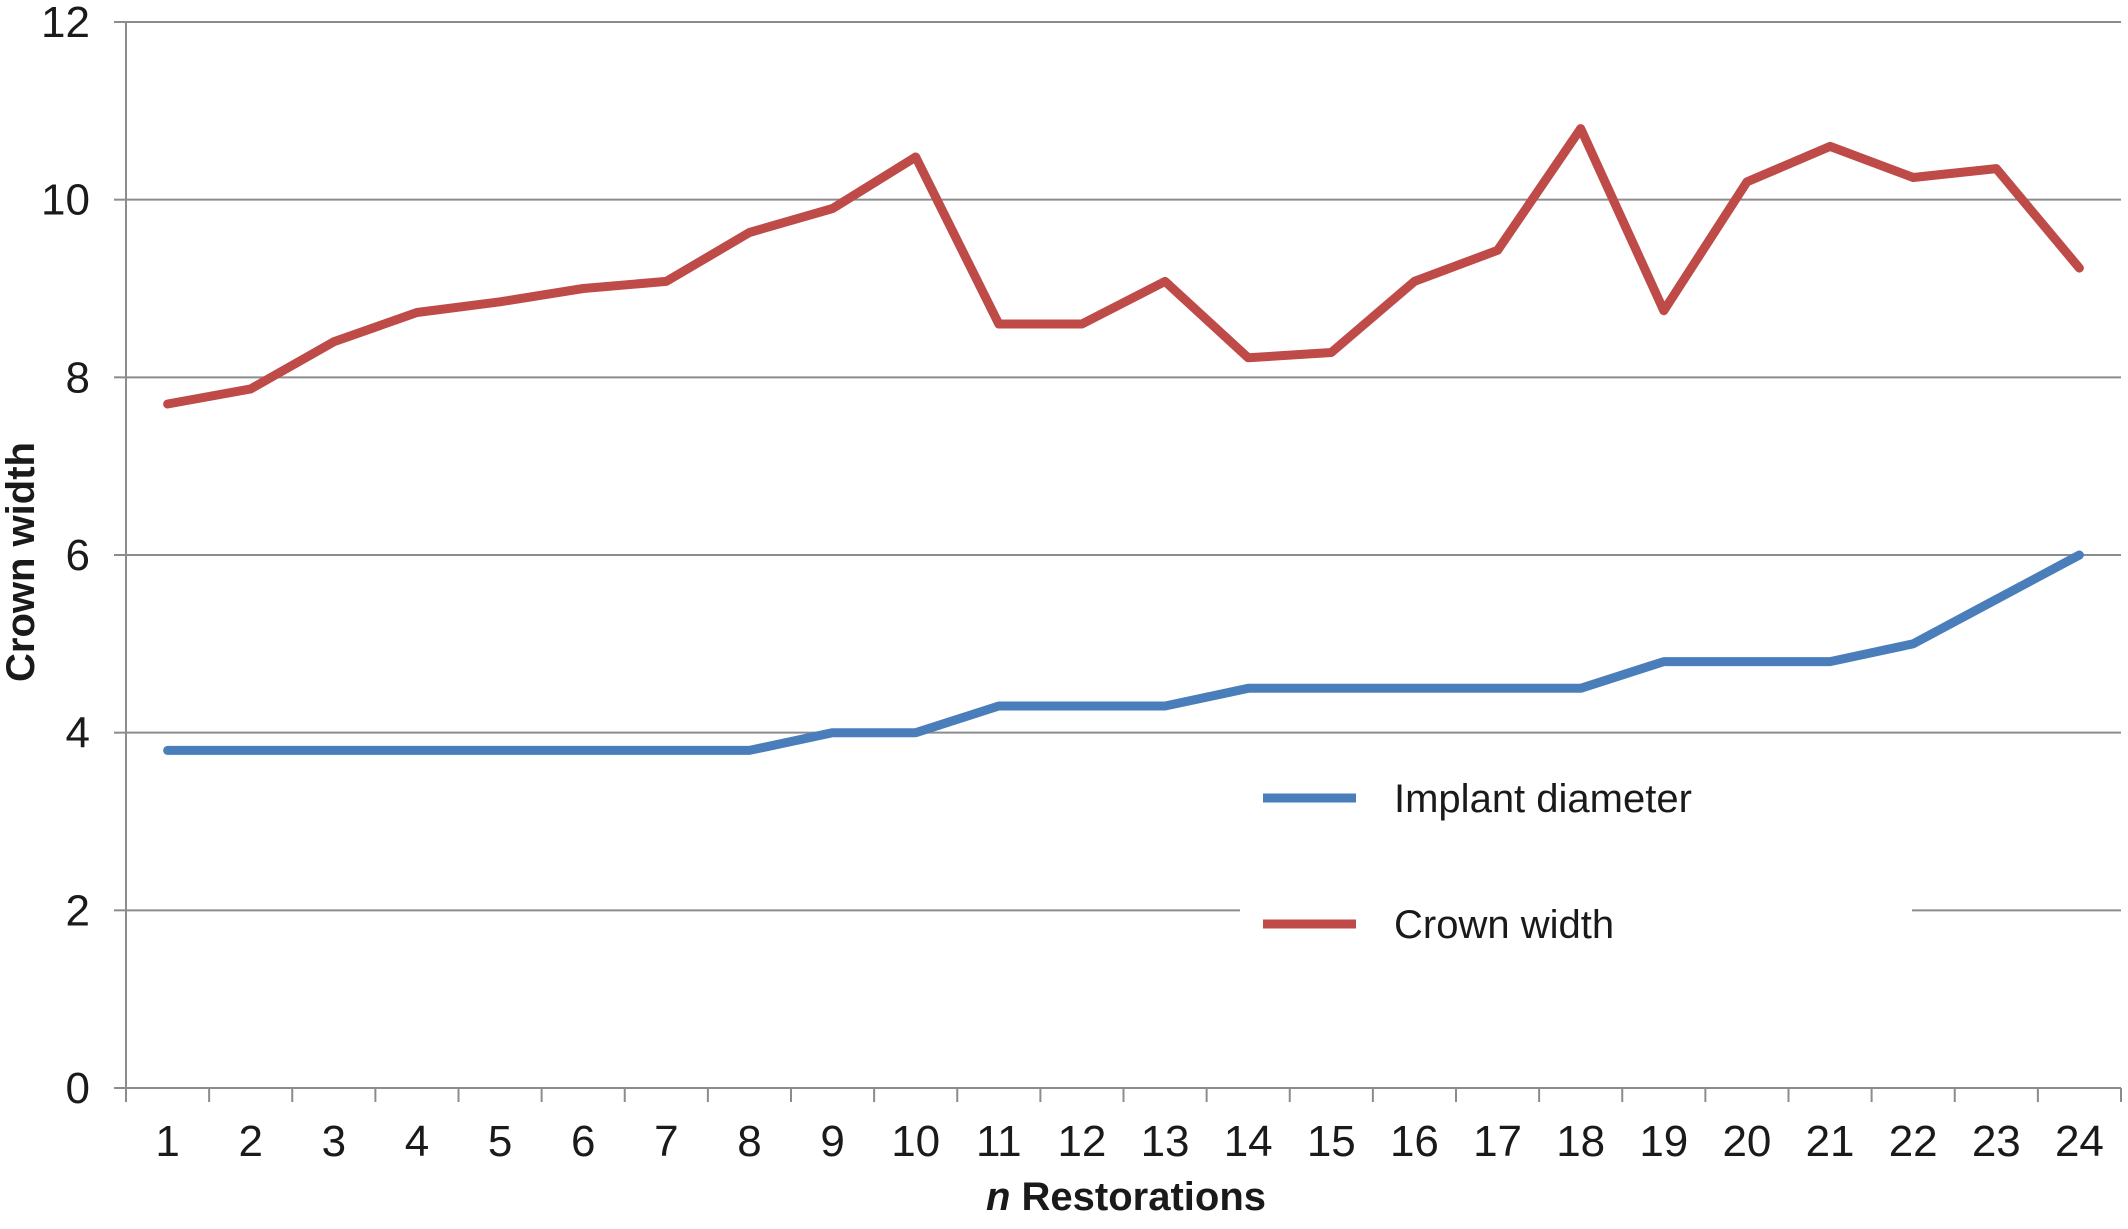 The width and height of the screenshot is (2128, 1229). What do you see at coordinates (167, 1141) in the screenshot?
I see `x-tick-label: 1` at bounding box center [167, 1141].